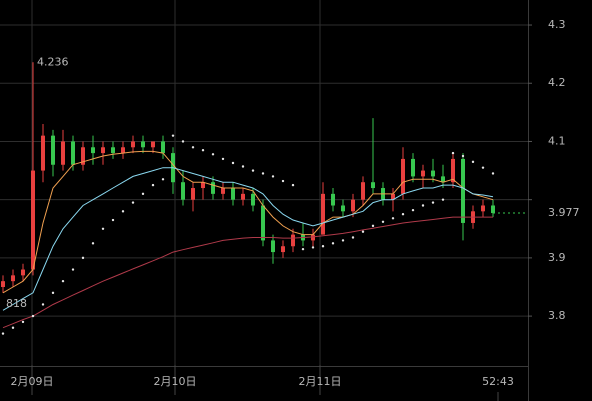  I want to click on current-price-label: 3.977, so click(564, 212).